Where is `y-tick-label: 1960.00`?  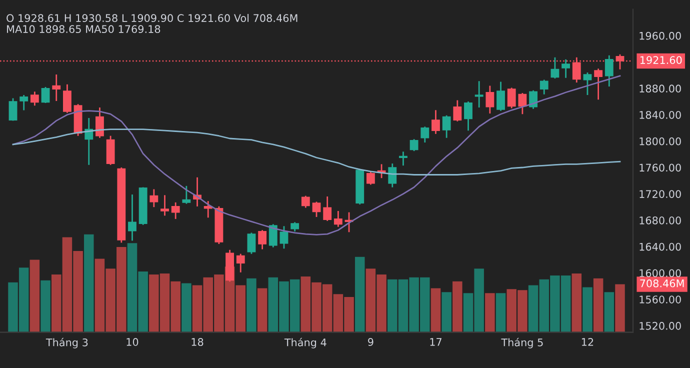
y-tick-label: 1960.00 is located at coordinates (660, 36).